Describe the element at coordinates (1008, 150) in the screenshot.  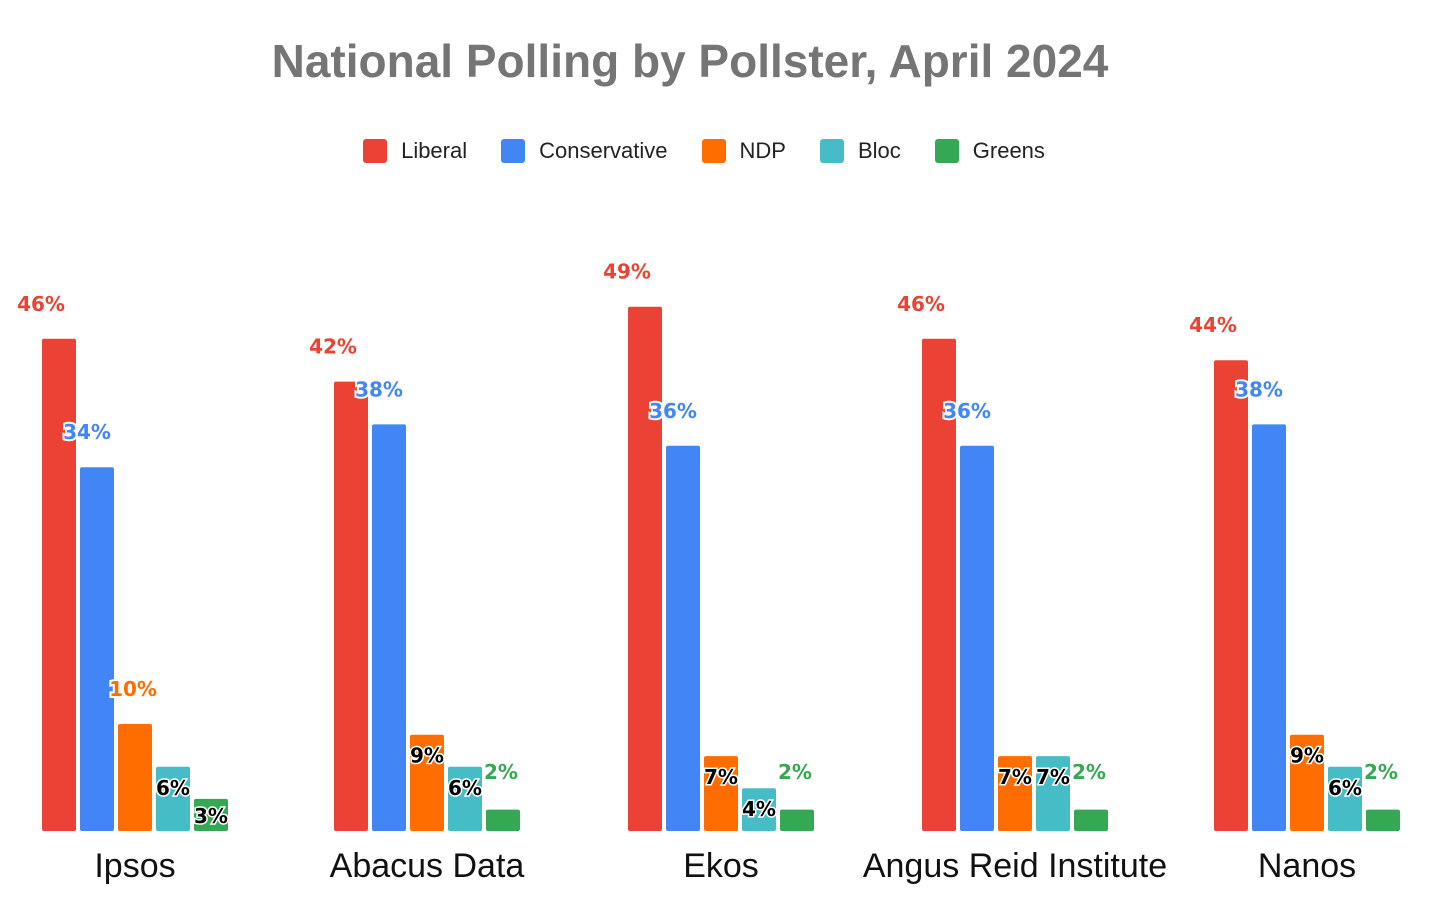
I see `legend-label-greens: Greens` at that location.